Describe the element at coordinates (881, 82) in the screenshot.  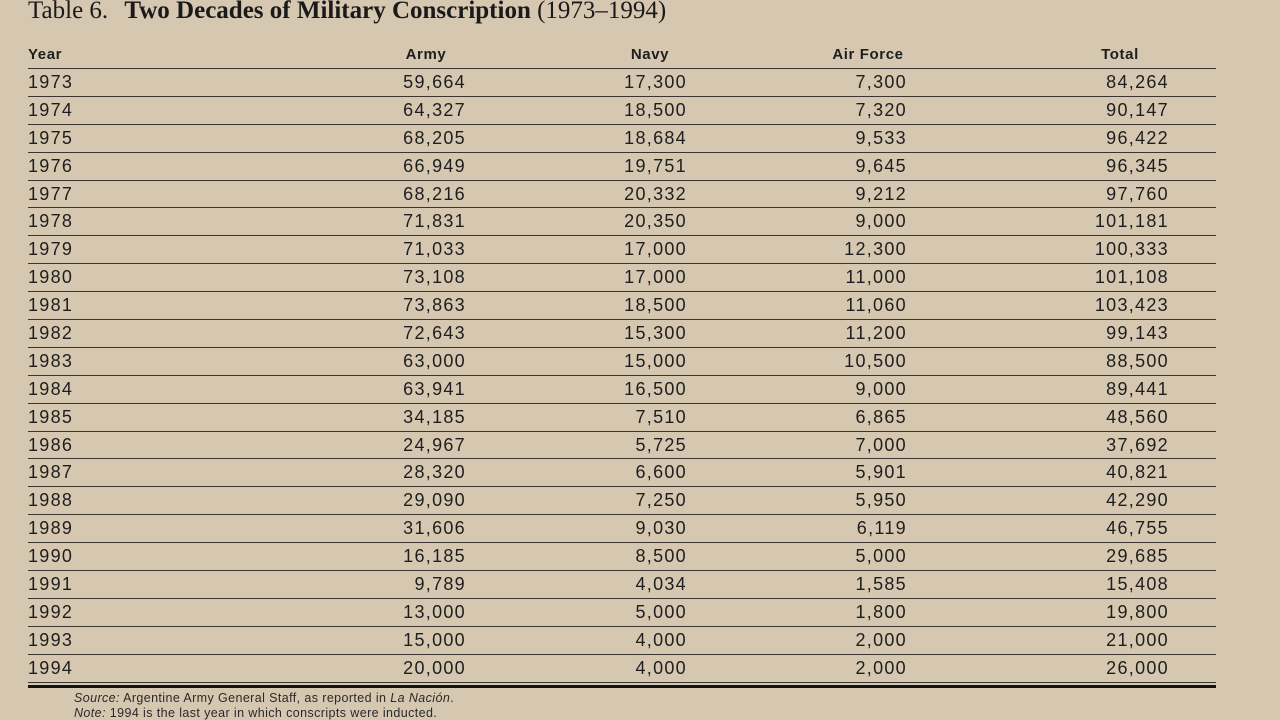
I see `cell-air-force: 7,300` at that location.